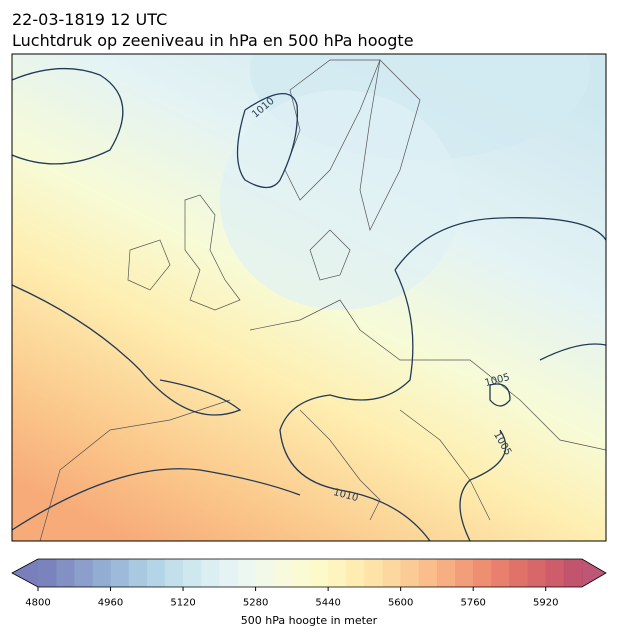 Image resolution: width=618 pixels, height=643 pixels. Describe the element at coordinates (255, 602) in the screenshot. I see `colorbar-tick-label: 5280` at that location.